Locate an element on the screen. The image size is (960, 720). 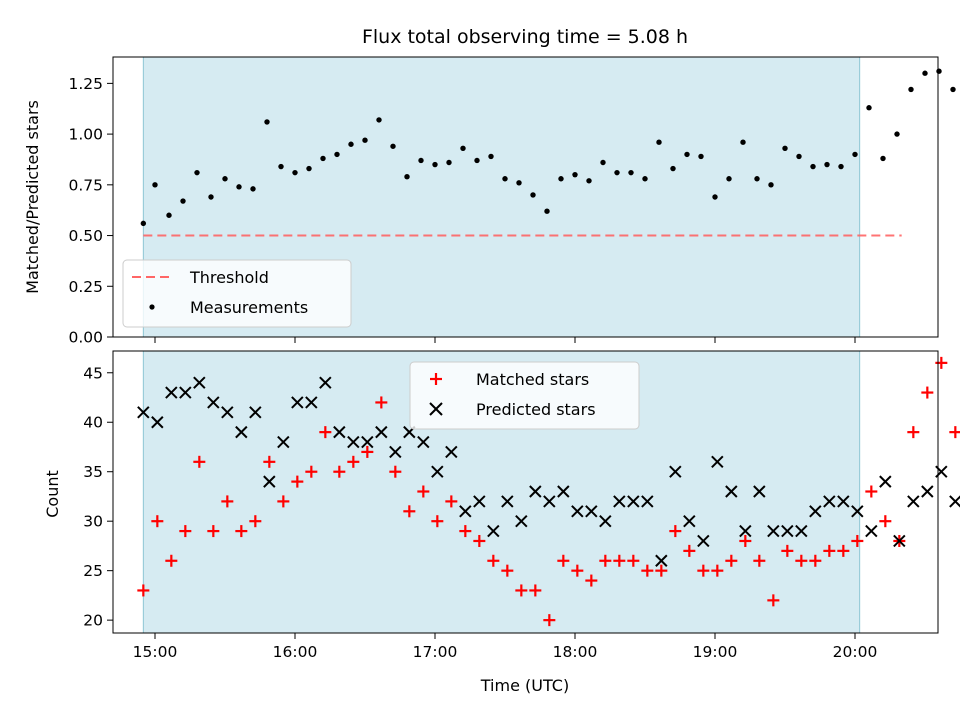
bottom-x-tick-label: 17:00 is located at coordinates (435, 652).